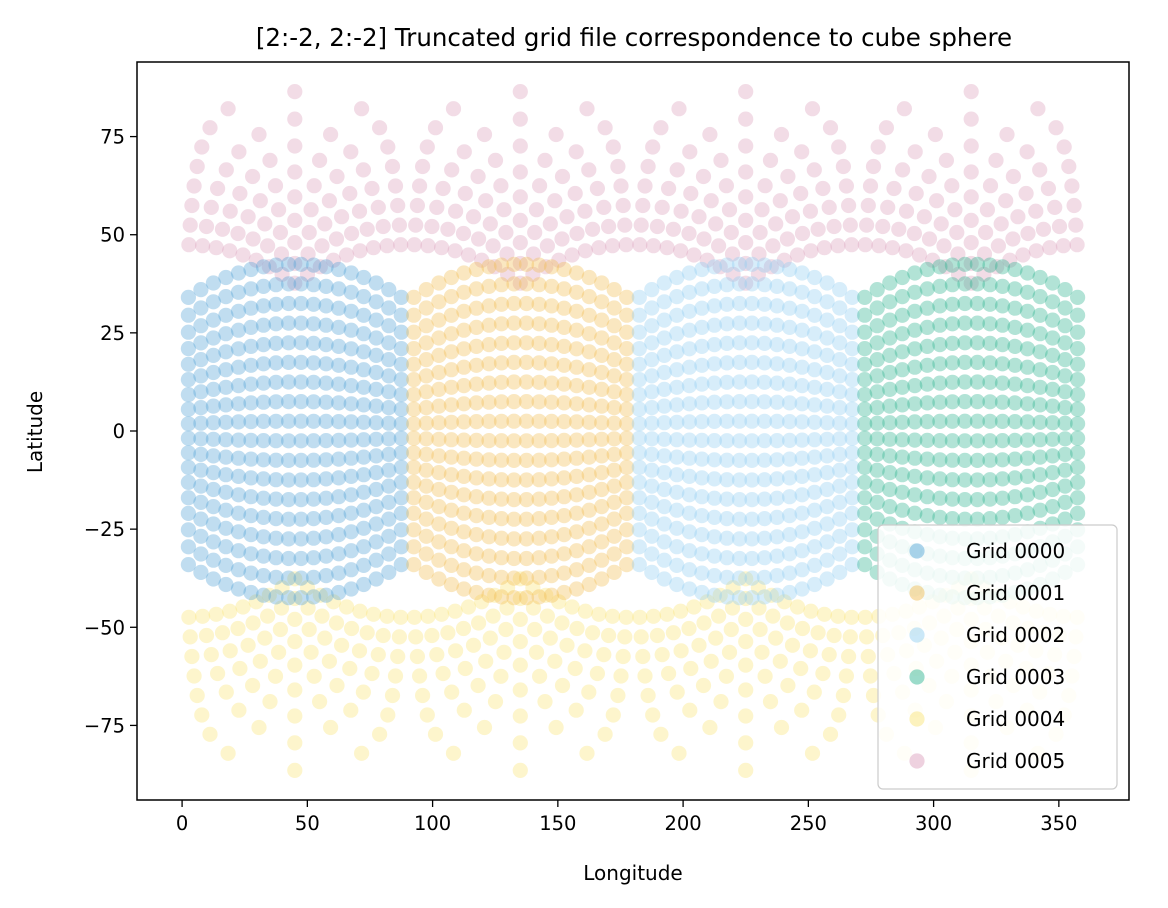 This screenshot has height=908, width=1168. What do you see at coordinates (808, 823) in the screenshot?
I see `x-tick-label: 250` at bounding box center [808, 823].